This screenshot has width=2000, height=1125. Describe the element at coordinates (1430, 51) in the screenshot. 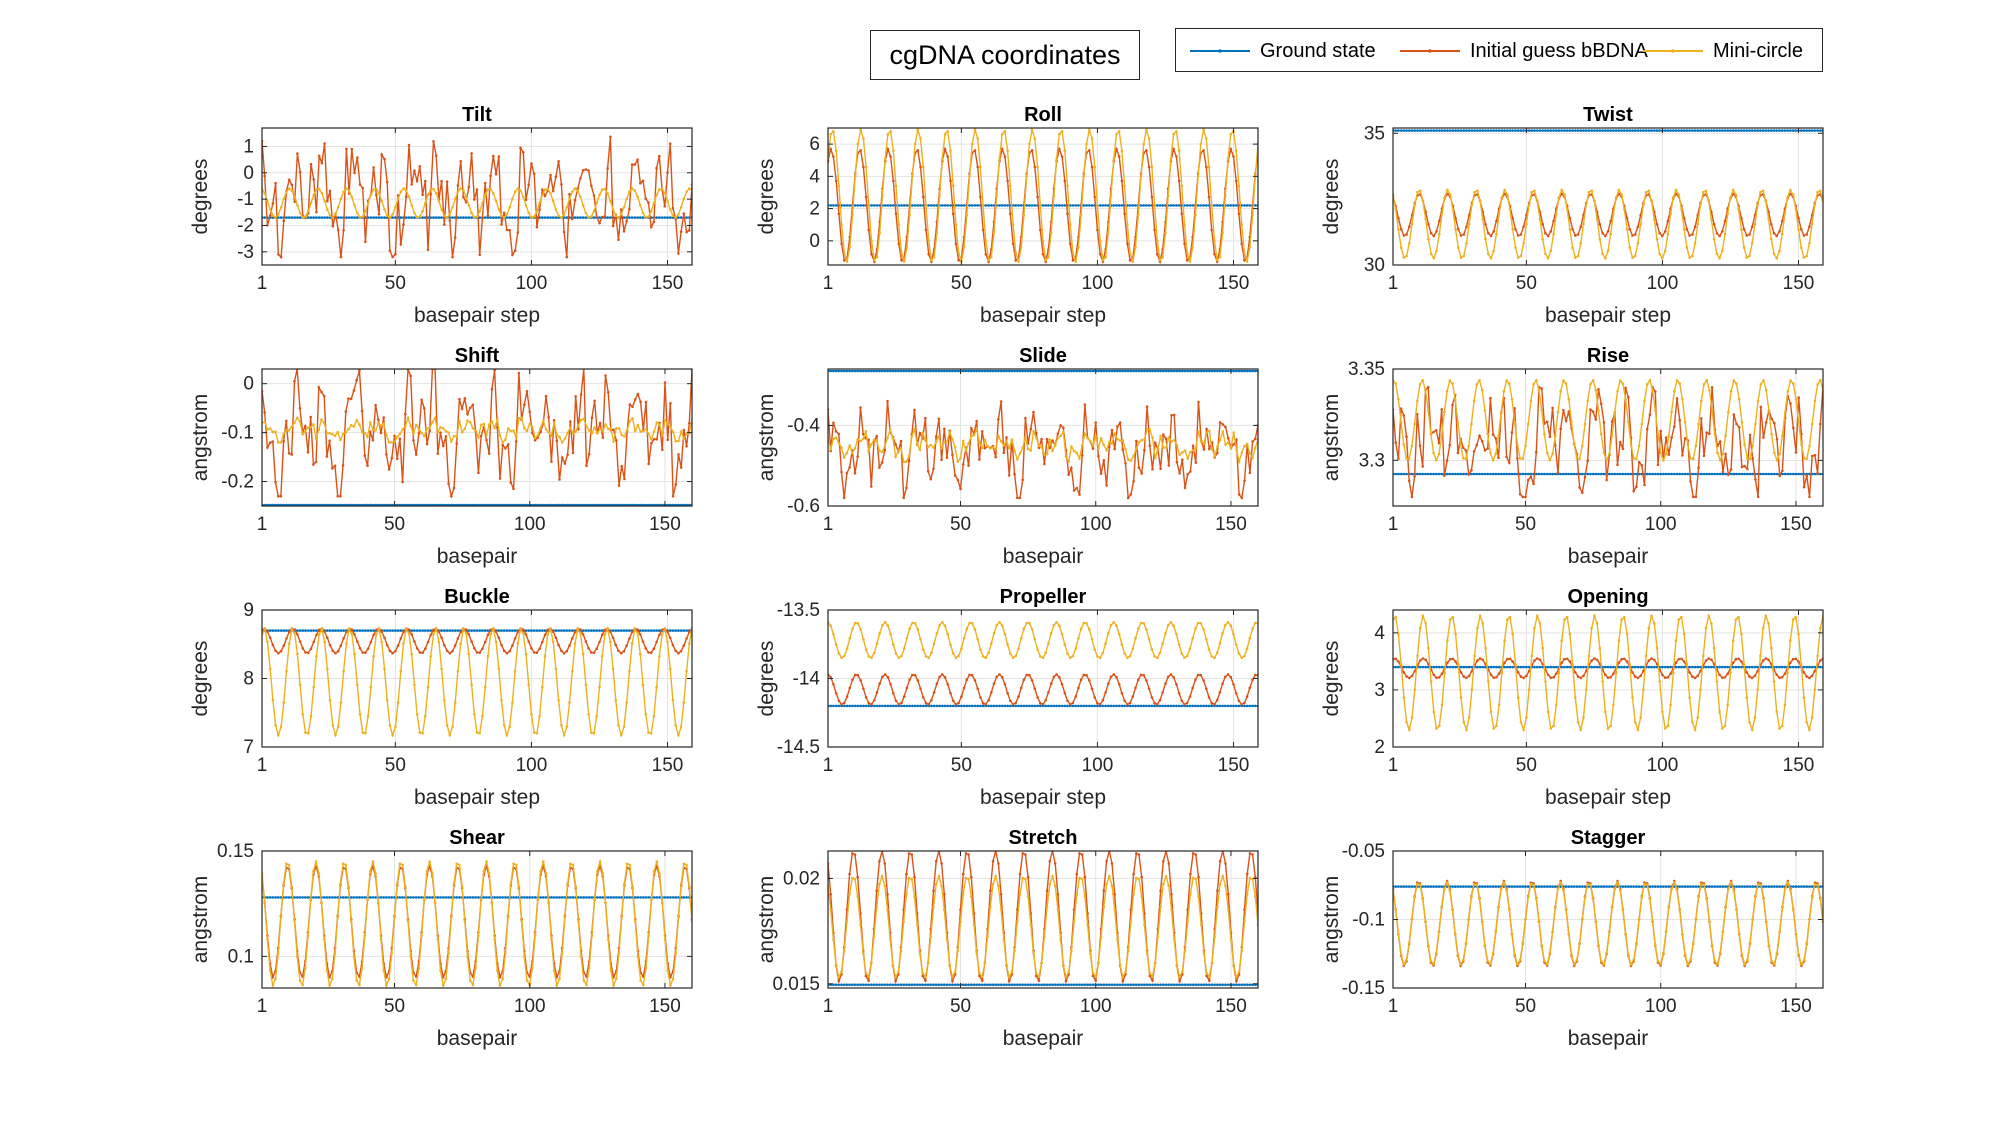

I see `legend-swatch-initial-guess` at that location.